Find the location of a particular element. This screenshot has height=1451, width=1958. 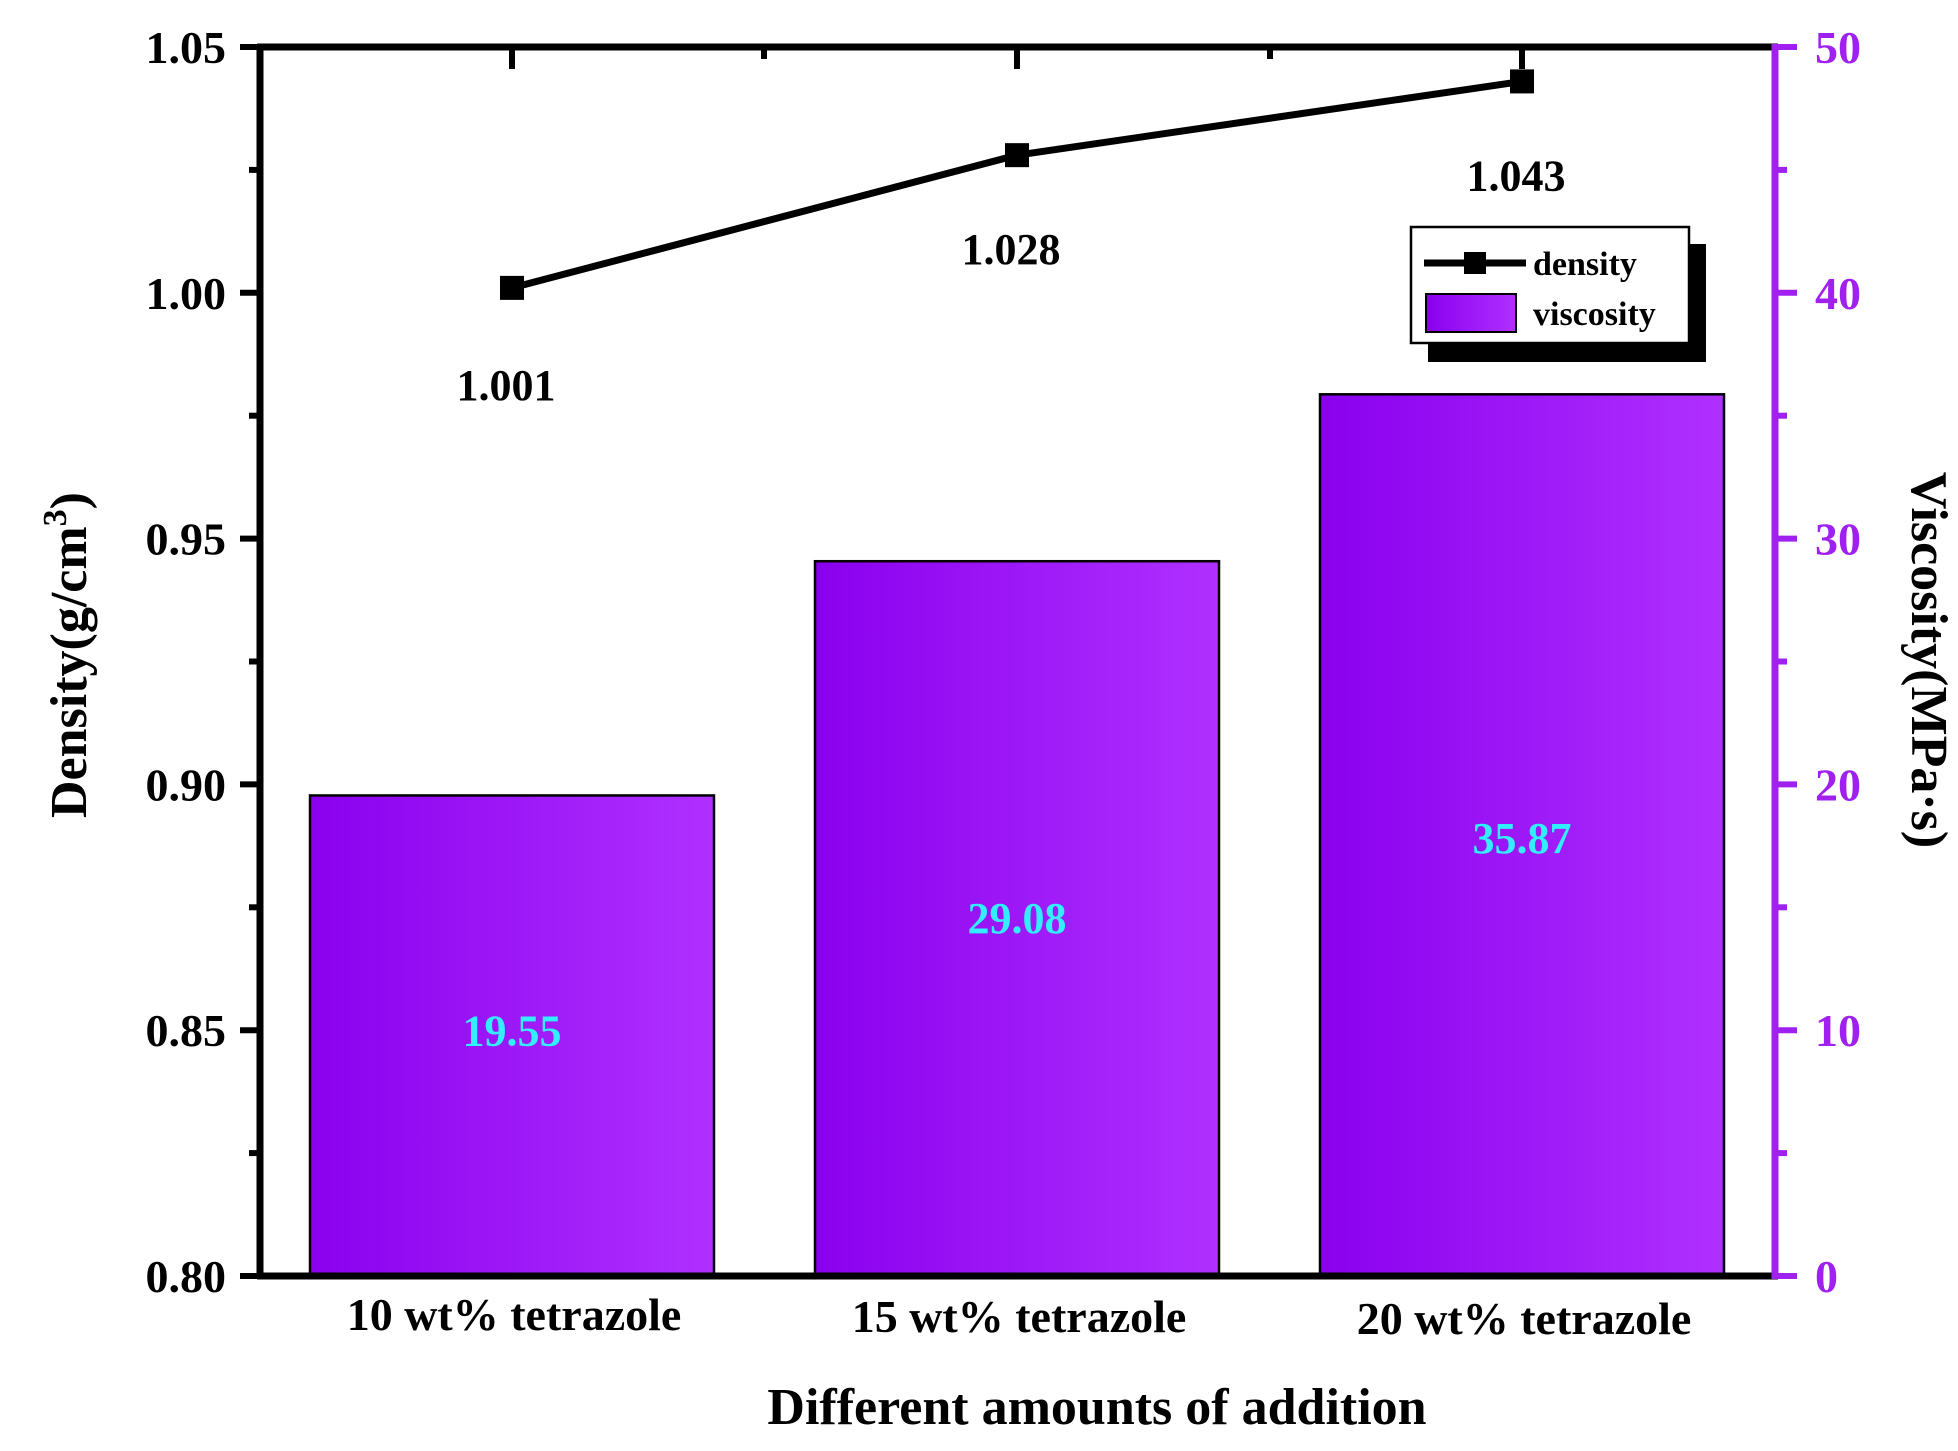

right-tick-label: 20 is located at coordinates (1838, 784).